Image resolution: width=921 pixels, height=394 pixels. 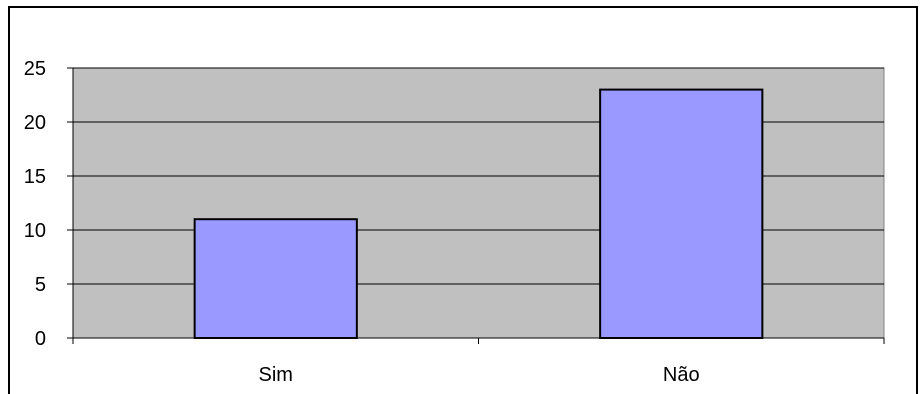 What do you see at coordinates (681, 213) in the screenshot?
I see `bar-não` at bounding box center [681, 213].